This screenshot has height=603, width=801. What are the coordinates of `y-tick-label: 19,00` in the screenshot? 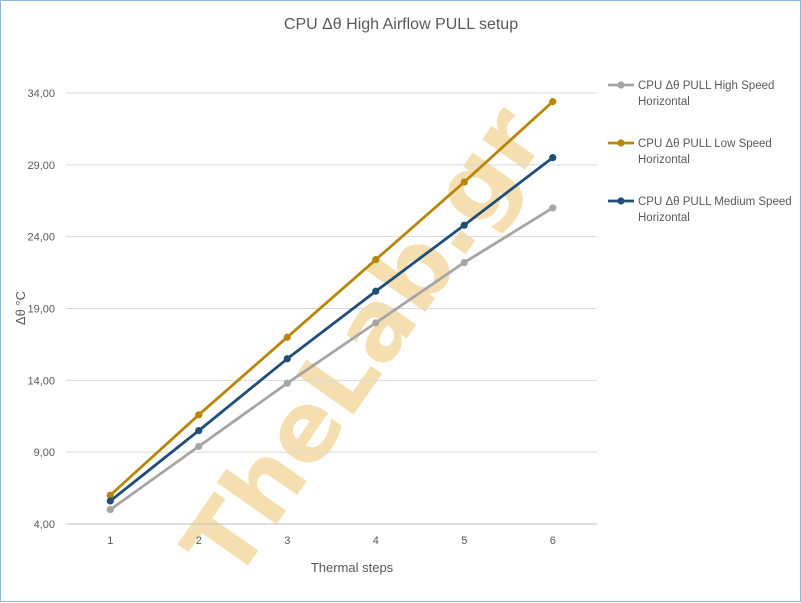 It's located at (41, 310).